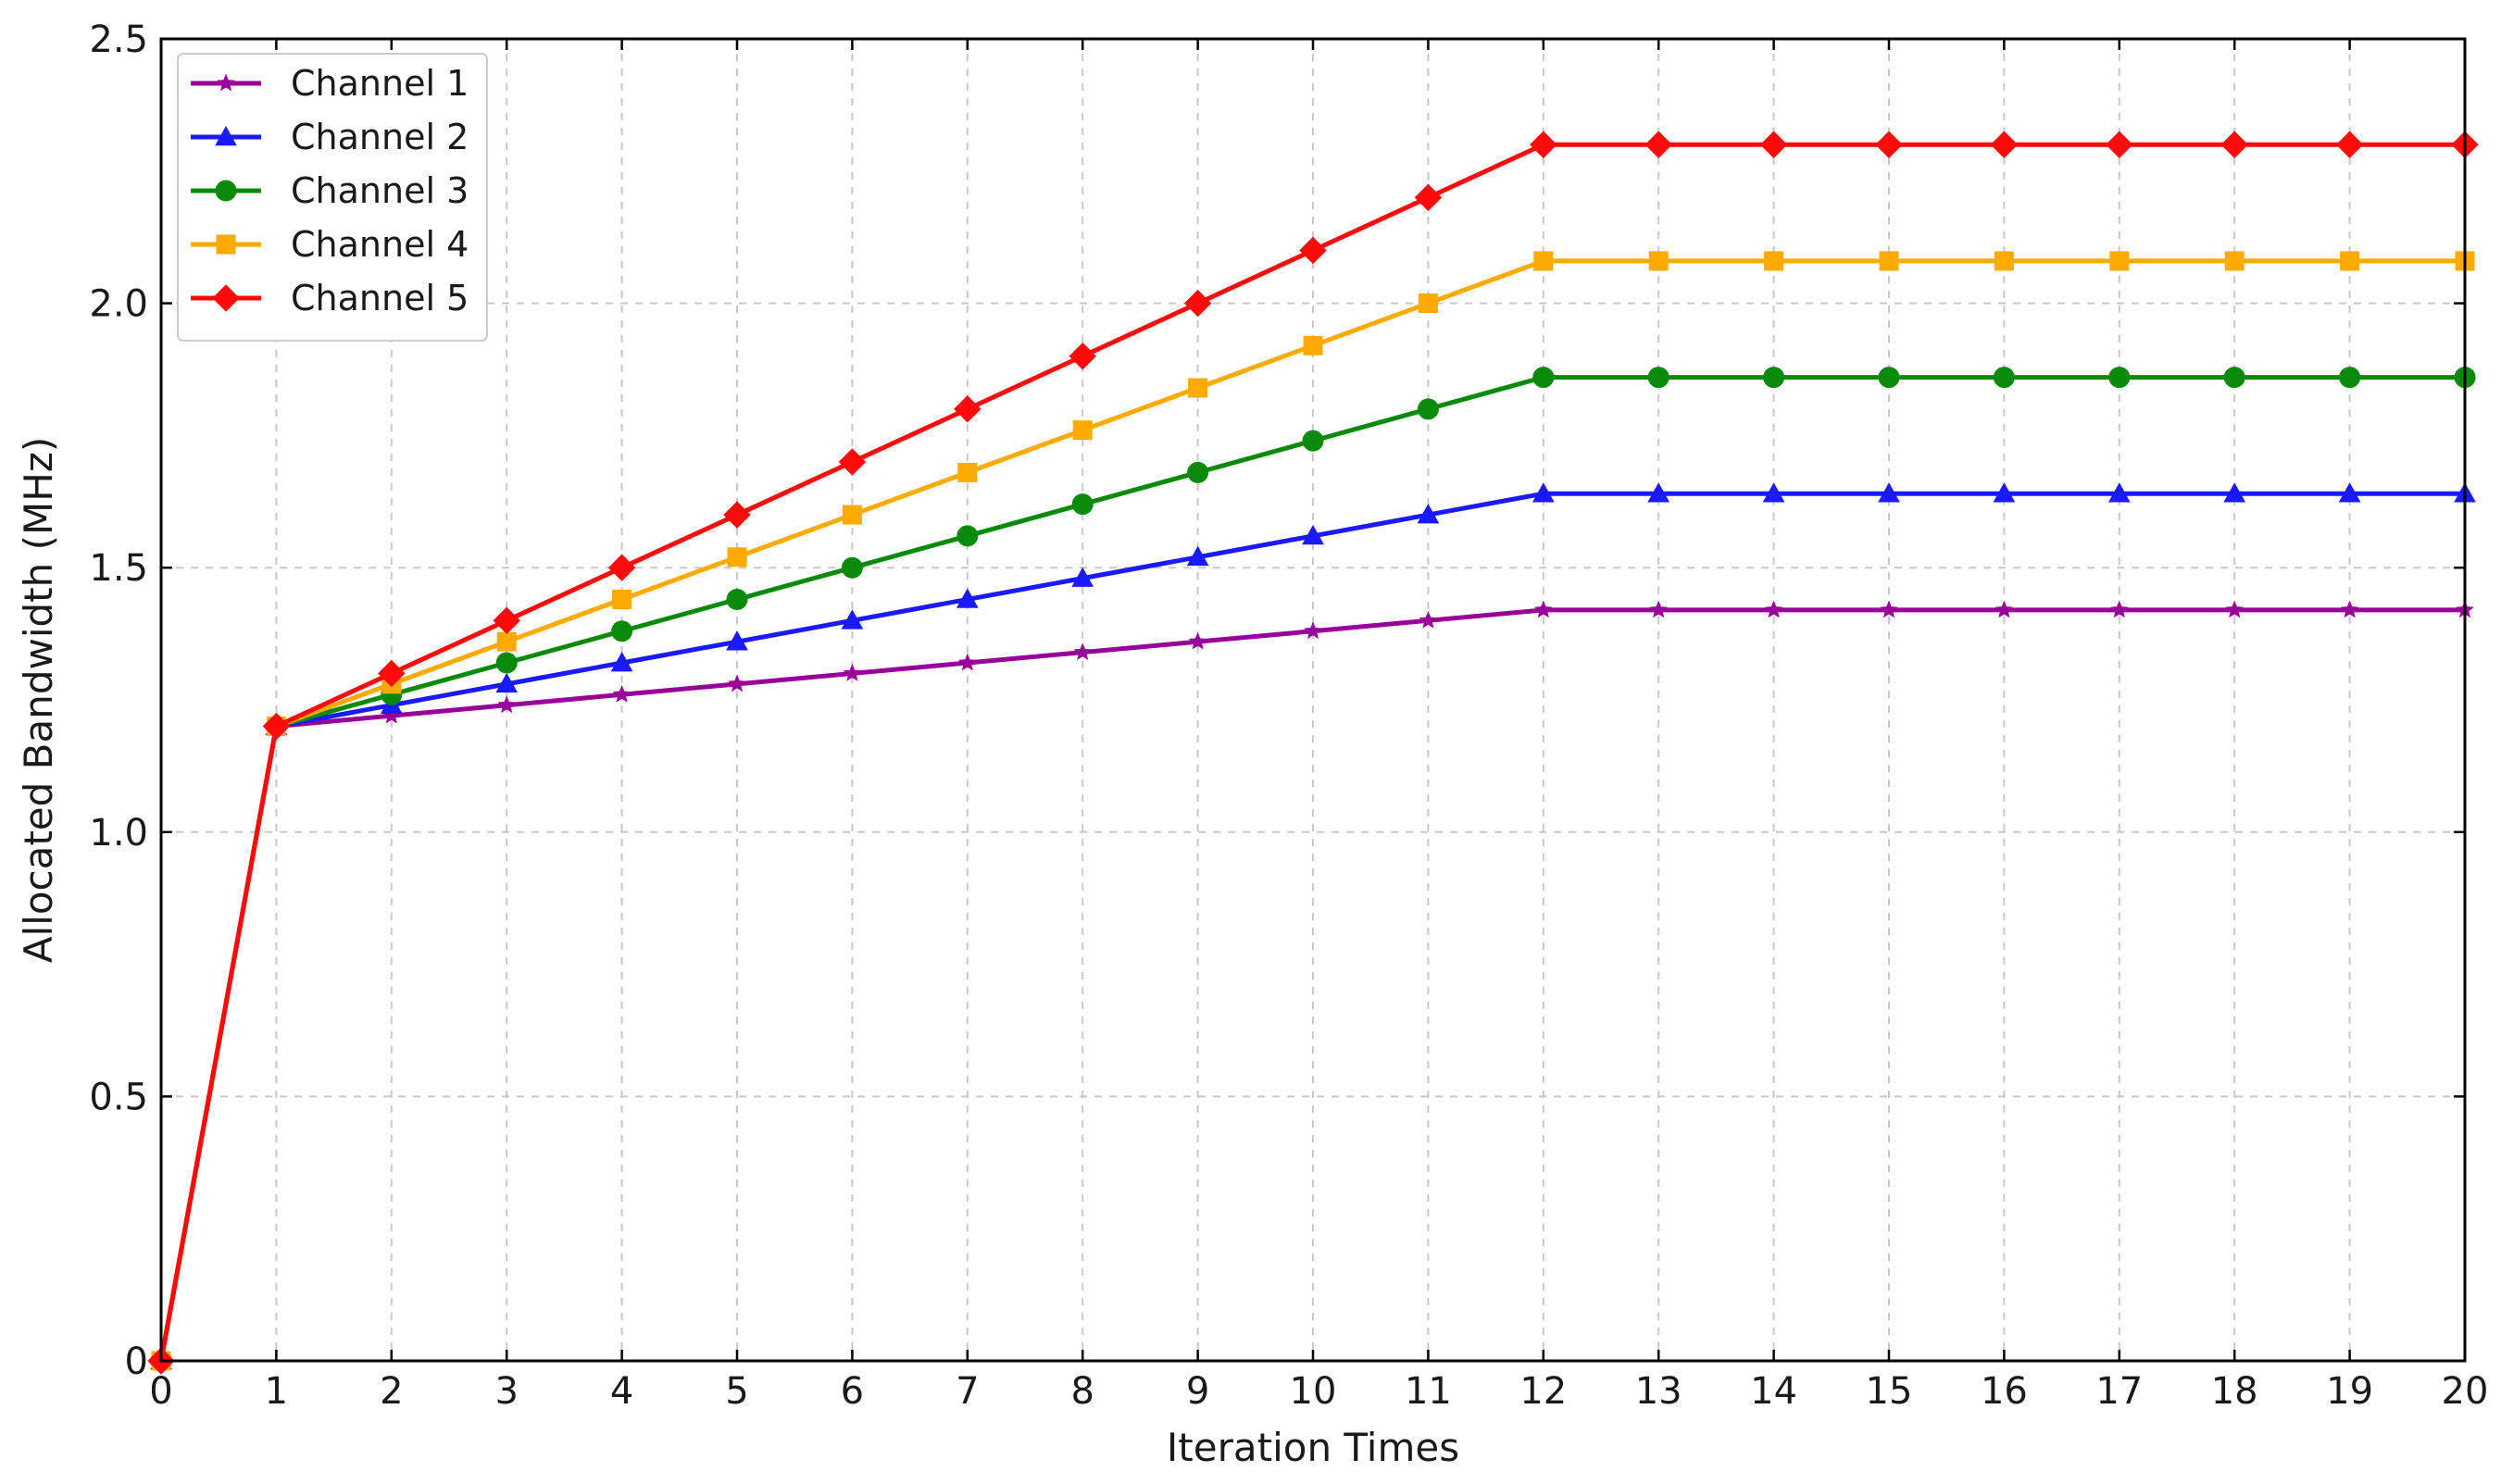 This screenshot has width=2501, height=1484. Describe the element at coordinates (330, 137) in the screenshot. I see `legend-item: Channel 2` at that location.